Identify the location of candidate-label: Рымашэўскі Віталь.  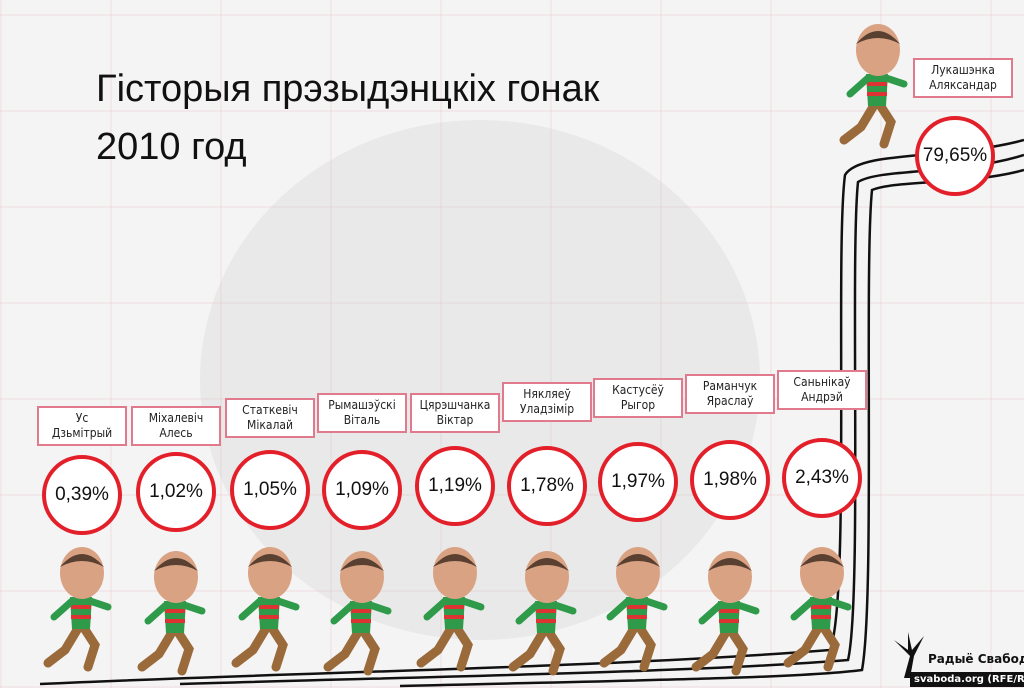
(362, 413).